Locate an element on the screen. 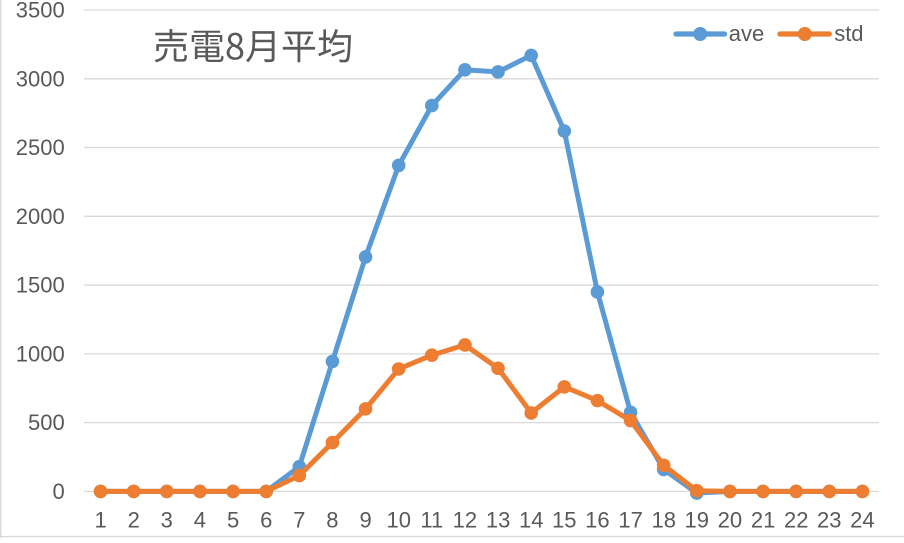  svg-text: 13 is located at coordinates (498, 520).